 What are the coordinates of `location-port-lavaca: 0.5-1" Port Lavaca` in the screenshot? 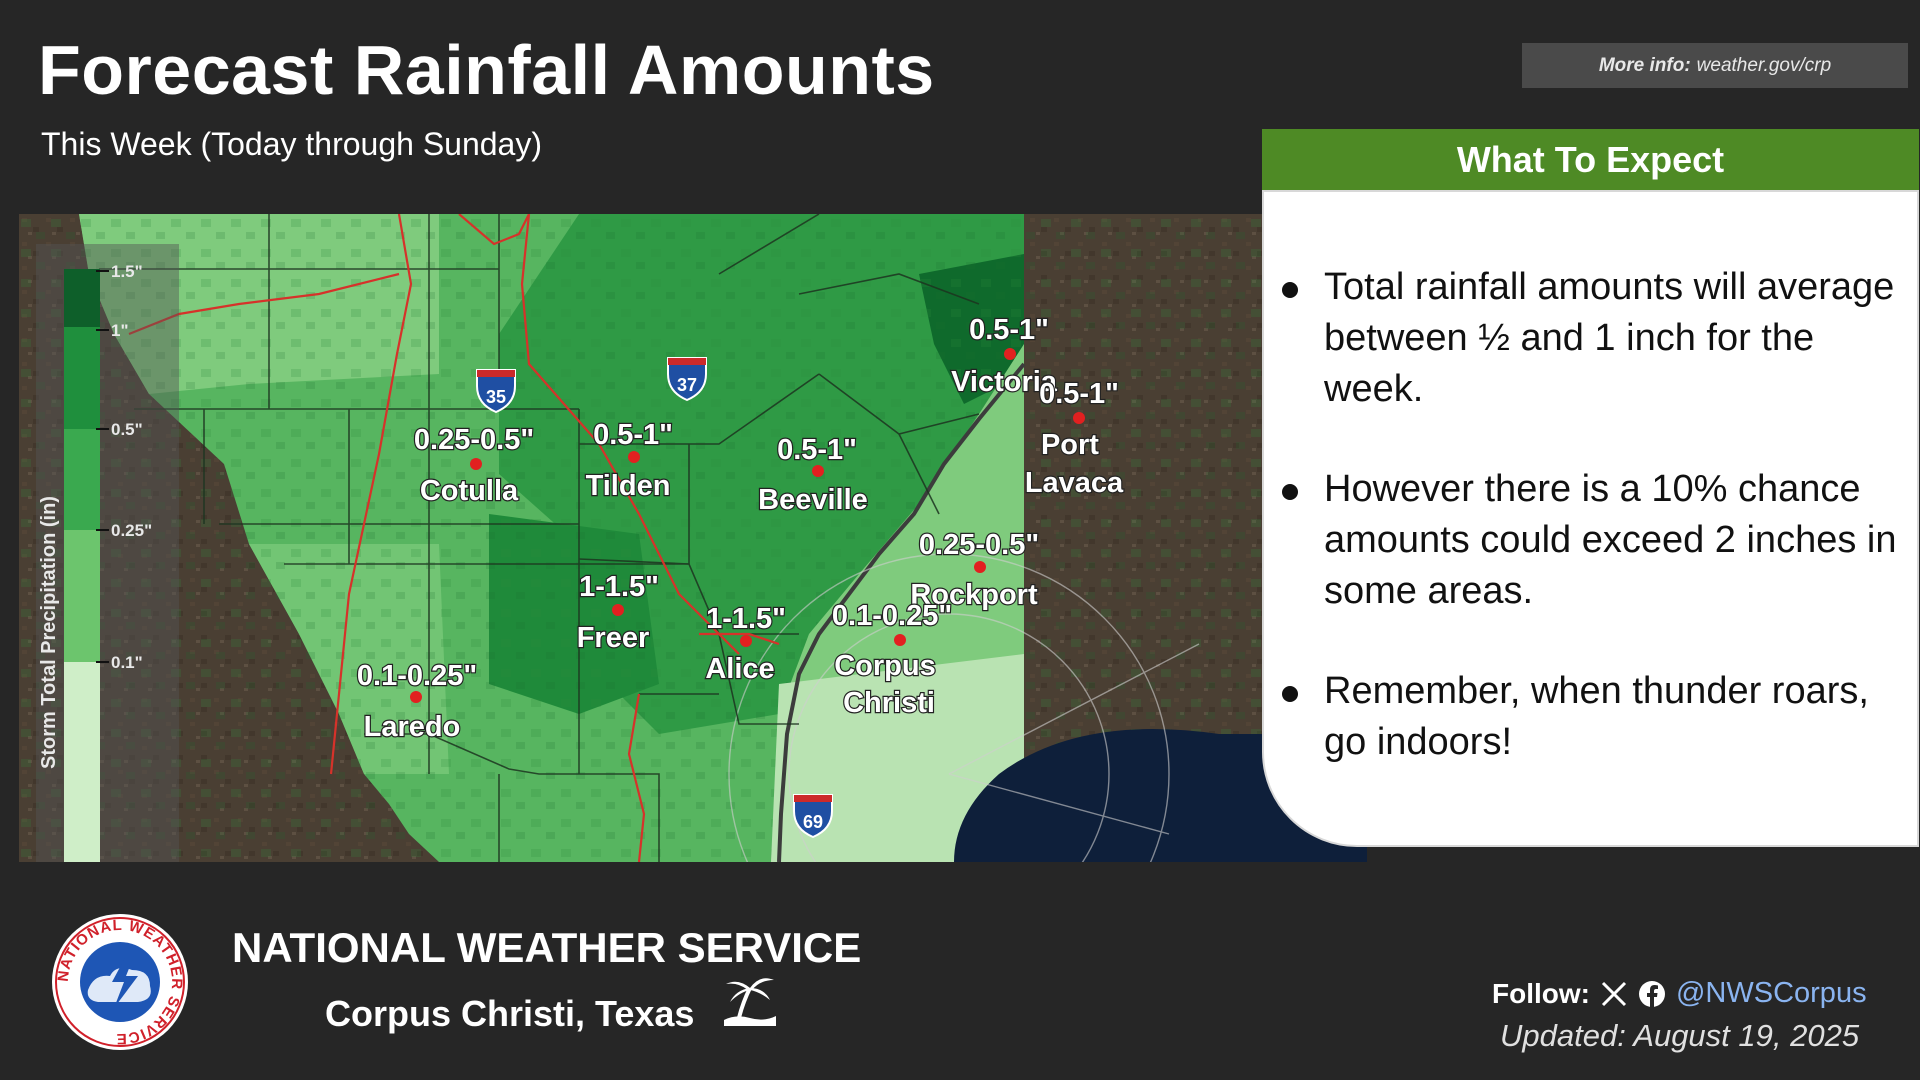 It's located at (1075, 438).